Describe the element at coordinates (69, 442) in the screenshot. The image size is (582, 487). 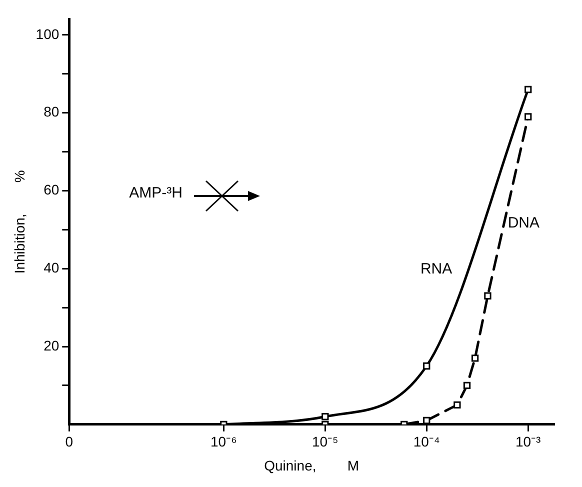
I see `x-tick-label: 0` at that location.